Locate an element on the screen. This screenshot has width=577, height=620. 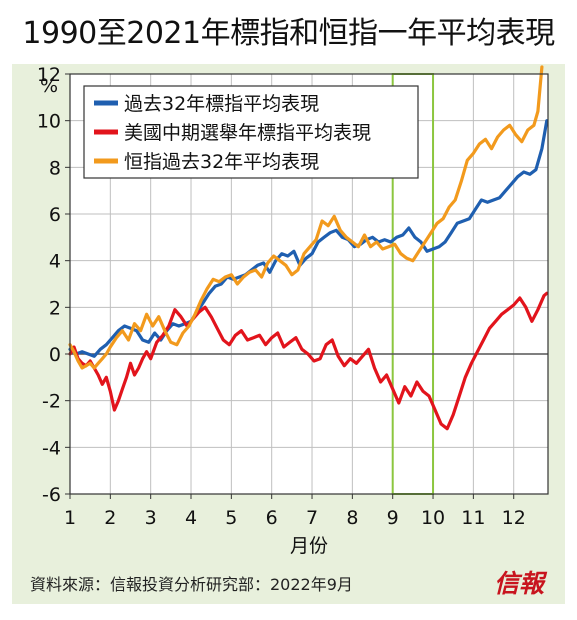
y-tick-label: -2 is located at coordinates (51, 402).